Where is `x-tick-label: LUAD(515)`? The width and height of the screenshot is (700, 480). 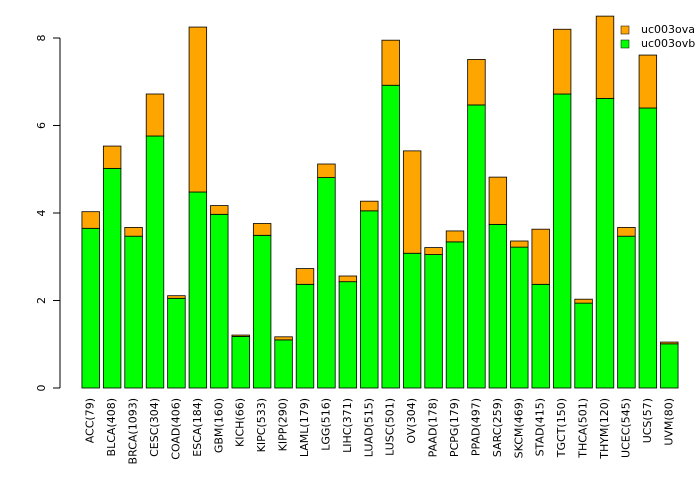 x-tick-label: LUAD(515) is located at coordinates (368, 427).